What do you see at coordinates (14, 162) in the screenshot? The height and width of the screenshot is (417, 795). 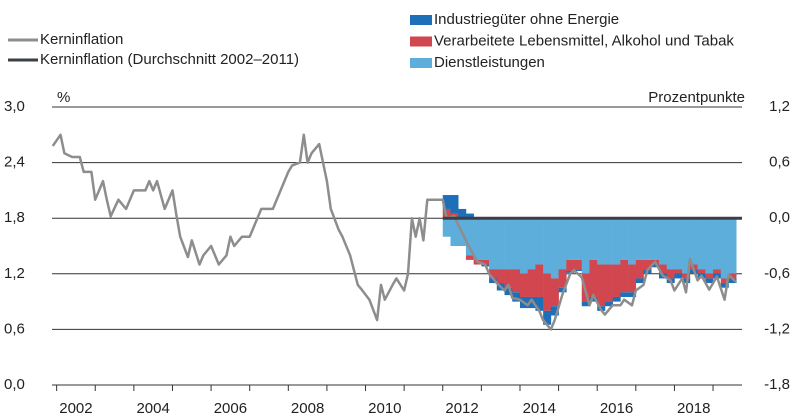 I see `y-tick-label: 2,4` at bounding box center [14, 162].